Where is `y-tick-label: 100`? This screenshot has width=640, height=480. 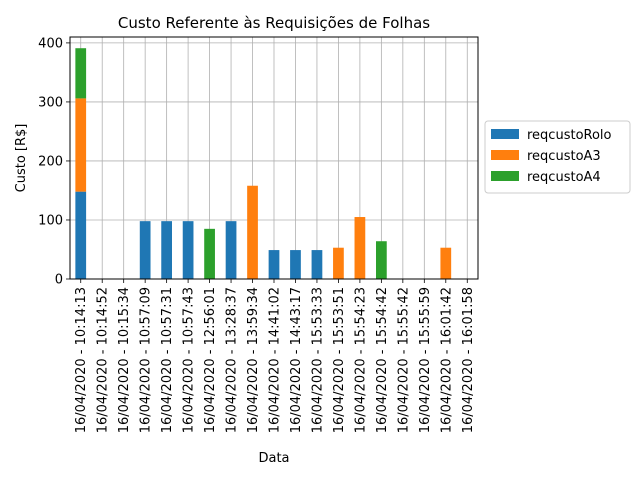 y-tick-label: 100 is located at coordinates (50, 220).